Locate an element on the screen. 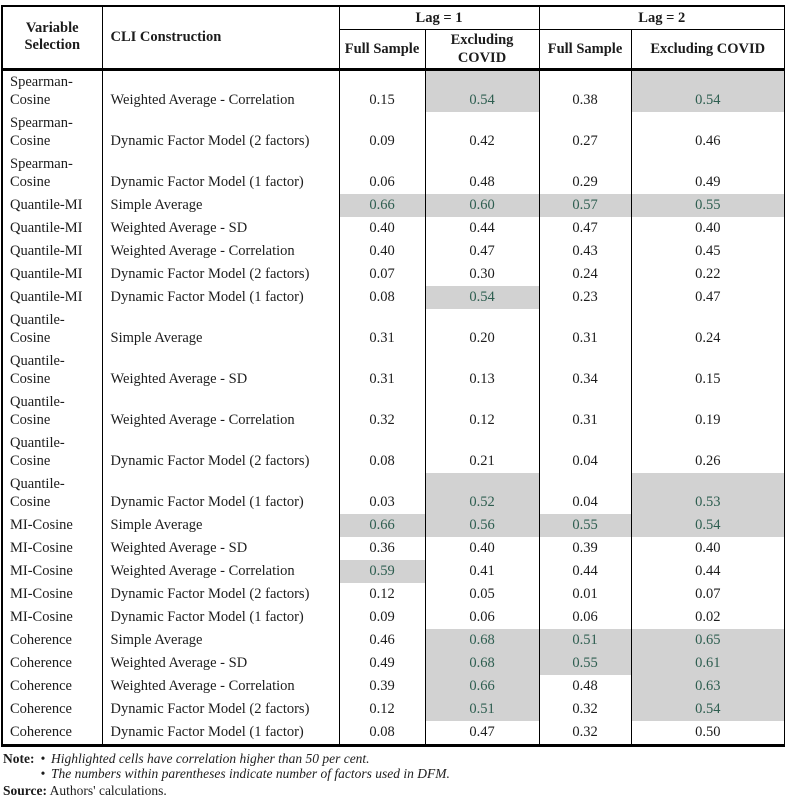 The image size is (785, 798). correlation-value-cell-highlighted: 0.61 is located at coordinates (708, 663).